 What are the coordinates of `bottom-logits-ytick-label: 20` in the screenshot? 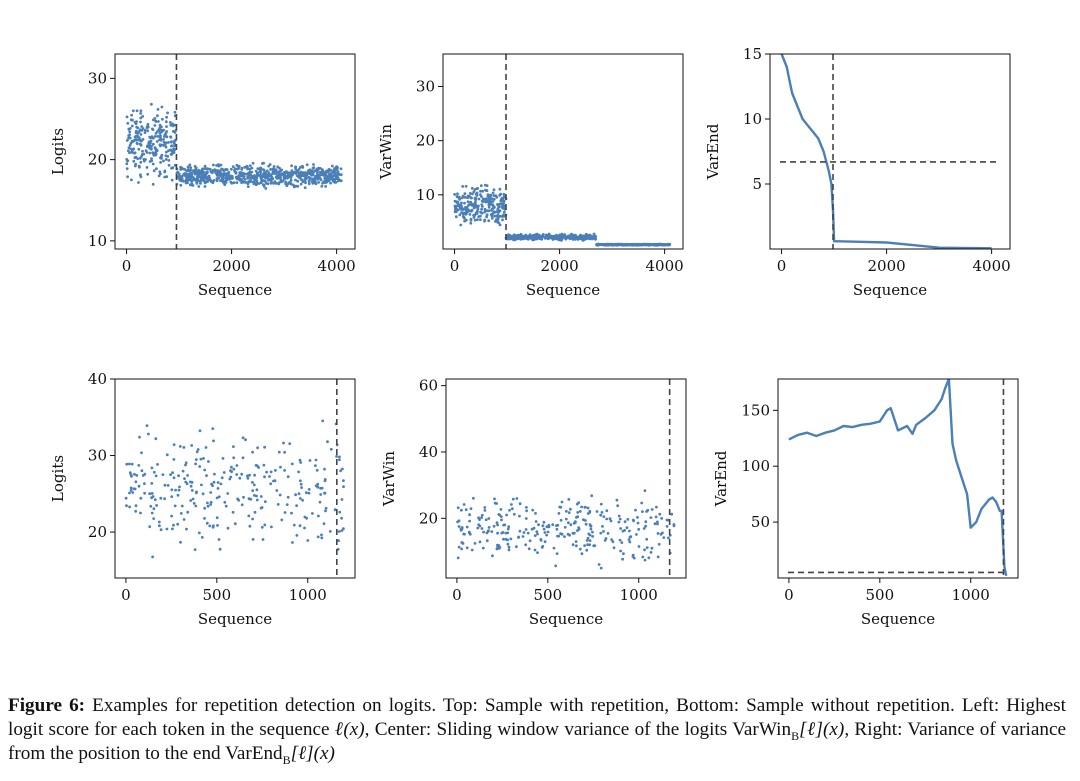 It's located at (97, 532).